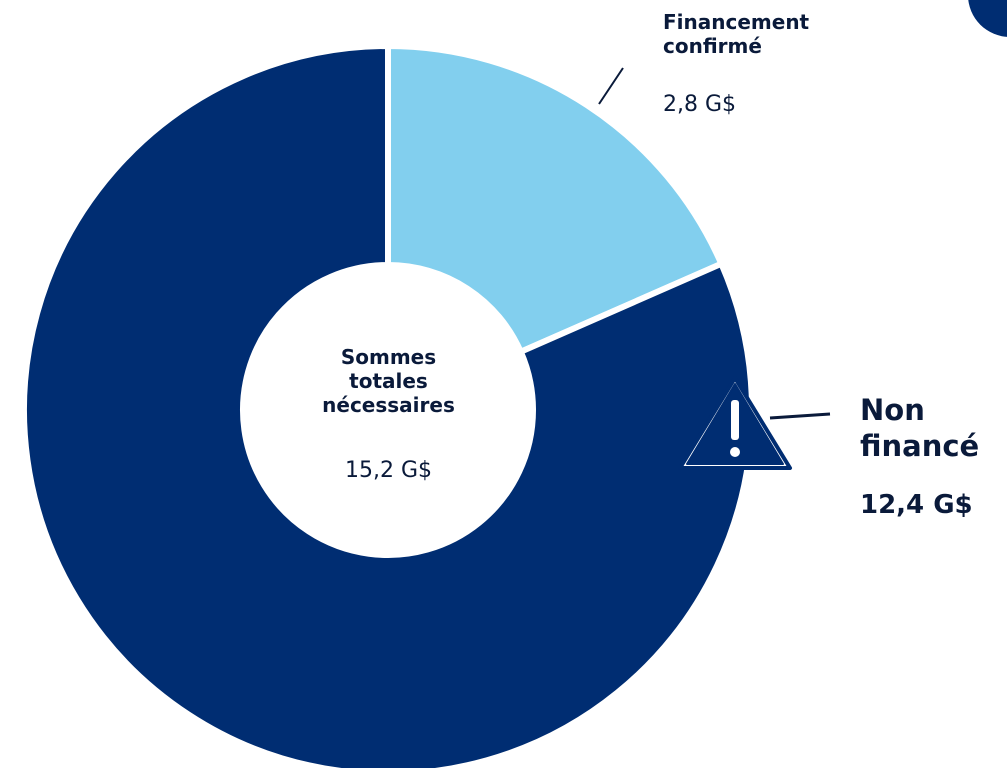  What do you see at coordinates (735, 423) in the screenshot?
I see `warning-icon` at bounding box center [735, 423].